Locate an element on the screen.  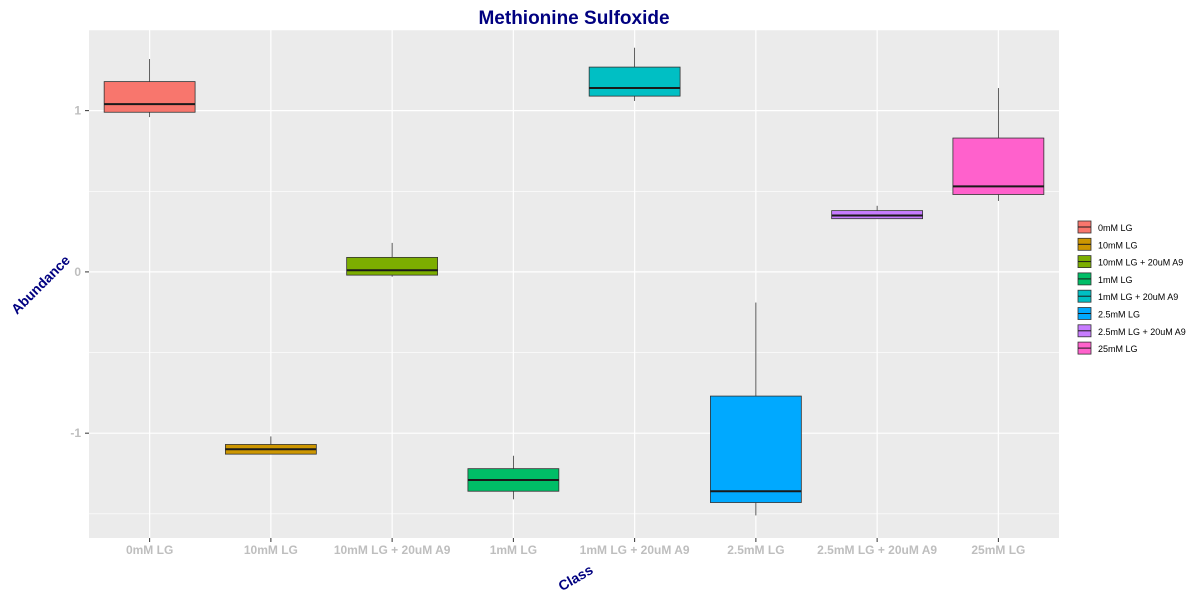
chart-title: Methionine Sulfoxide is located at coordinates (573, 18).